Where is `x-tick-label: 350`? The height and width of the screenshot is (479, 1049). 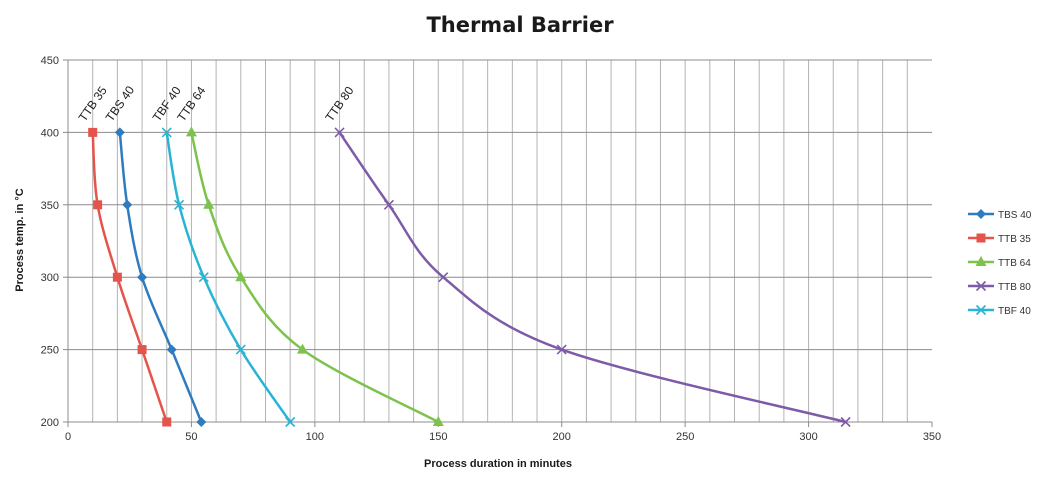 x-tick-label: 350 is located at coordinates (932, 437).